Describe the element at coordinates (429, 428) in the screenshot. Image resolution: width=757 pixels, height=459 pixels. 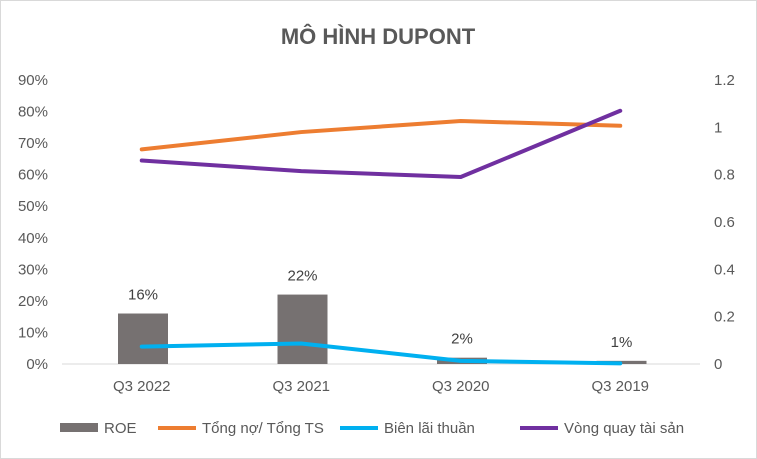
I see `legend-label: Biên lãi thuần` at that location.